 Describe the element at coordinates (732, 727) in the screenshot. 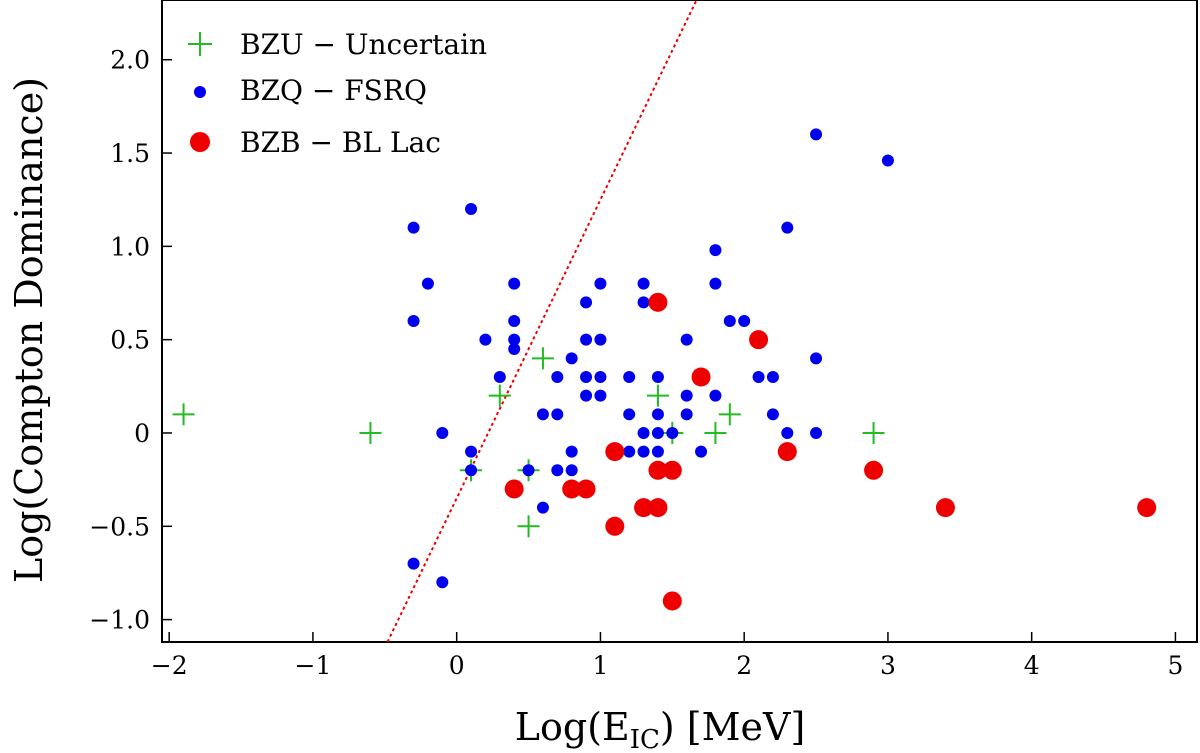

I see `x-axis-title-tail: ) [MeV]` at that location.